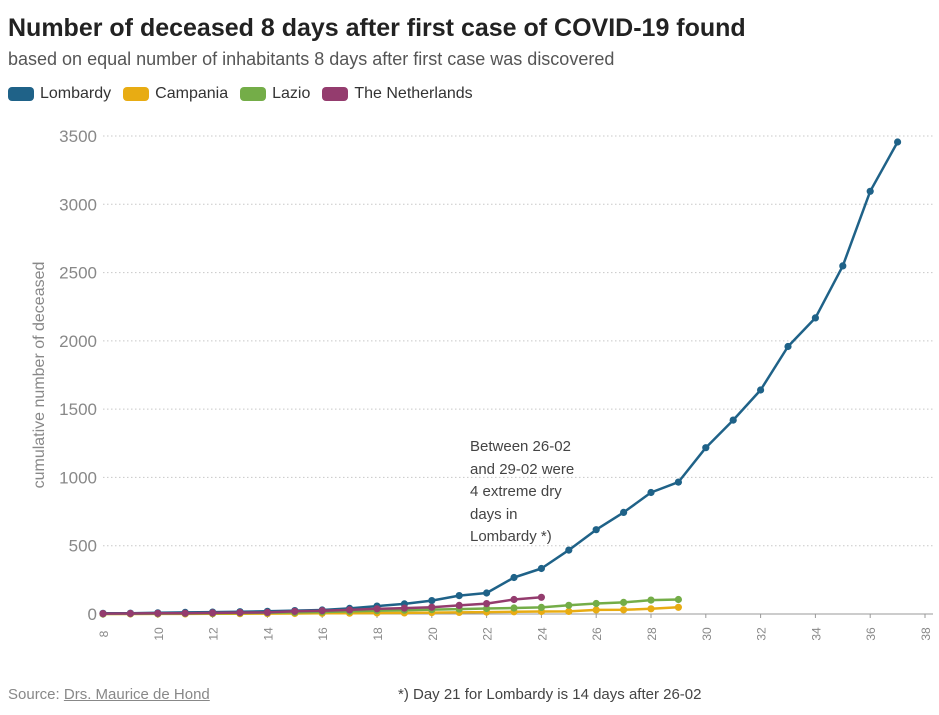  What do you see at coordinates (39, 375) in the screenshot?
I see `y-axis-label: cumulative number of deceased` at bounding box center [39, 375].